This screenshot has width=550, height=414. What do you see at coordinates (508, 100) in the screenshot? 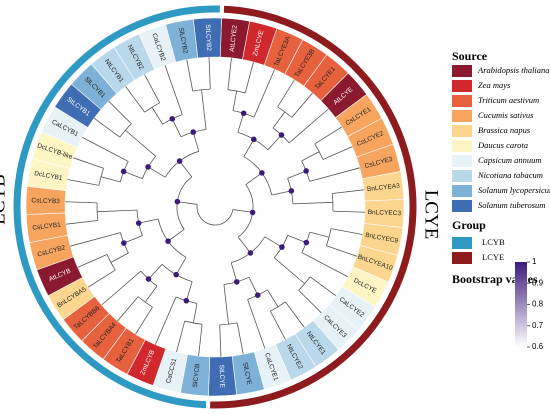
I see `legend-label: Triticum aestivum` at bounding box center [508, 100].